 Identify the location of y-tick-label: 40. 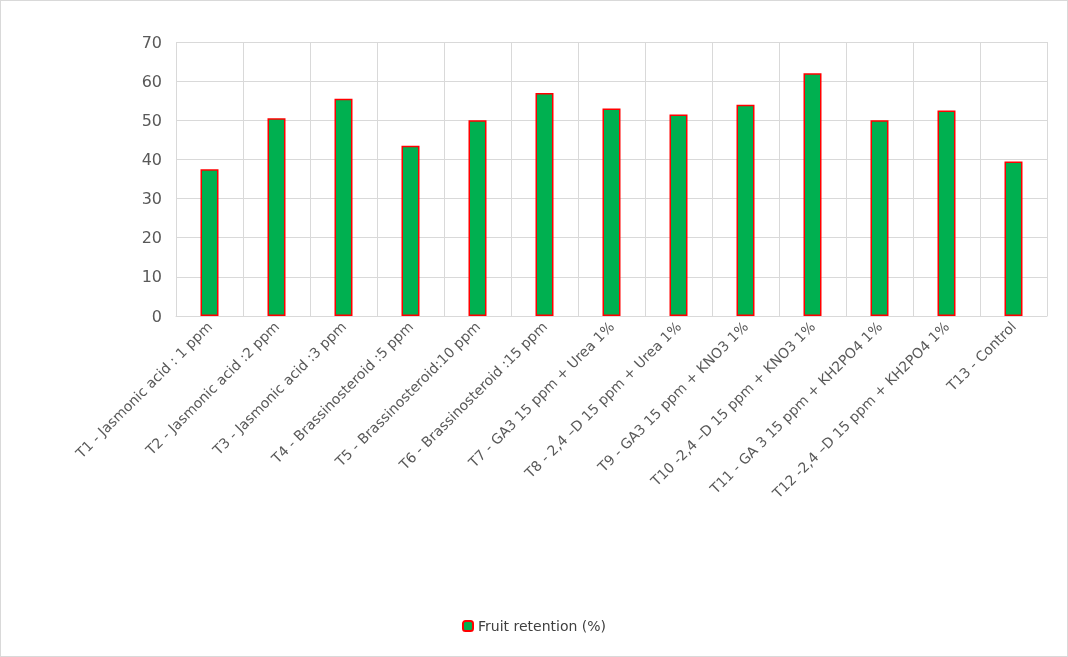
(151, 159).